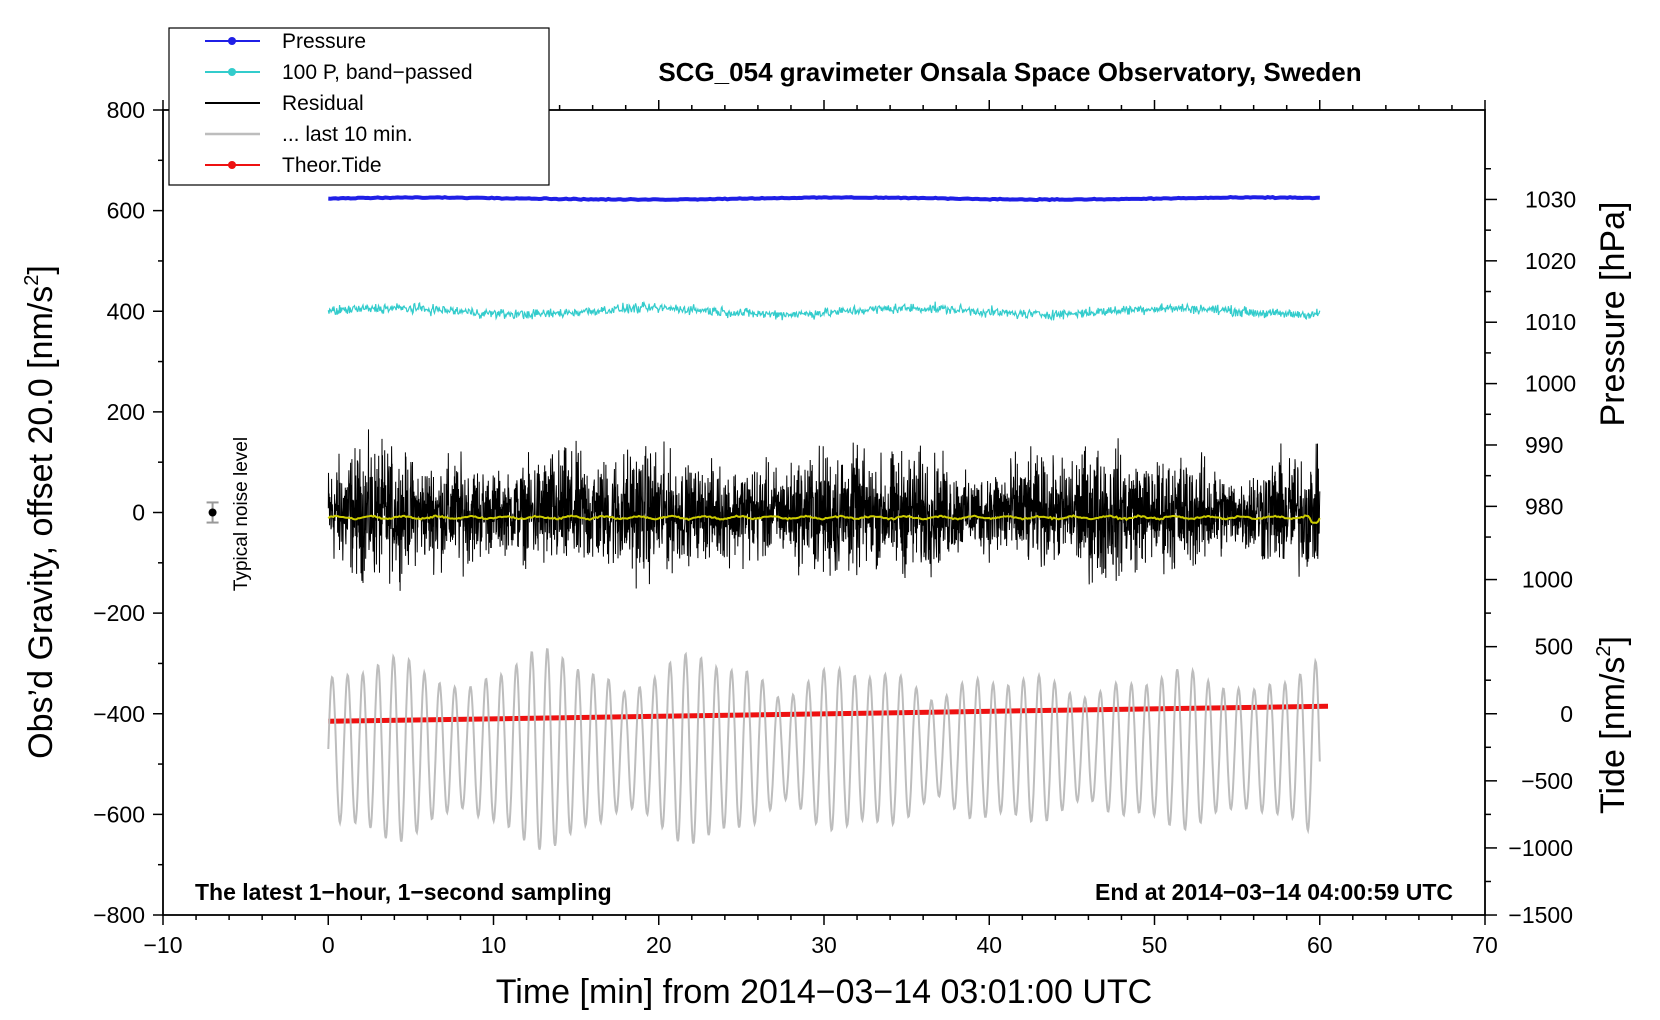 This screenshot has width=1660, height=1020. What do you see at coordinates (824, 945) in the screenshot?
I see `x-tick-label: 30` at bounding box center [824, 945].